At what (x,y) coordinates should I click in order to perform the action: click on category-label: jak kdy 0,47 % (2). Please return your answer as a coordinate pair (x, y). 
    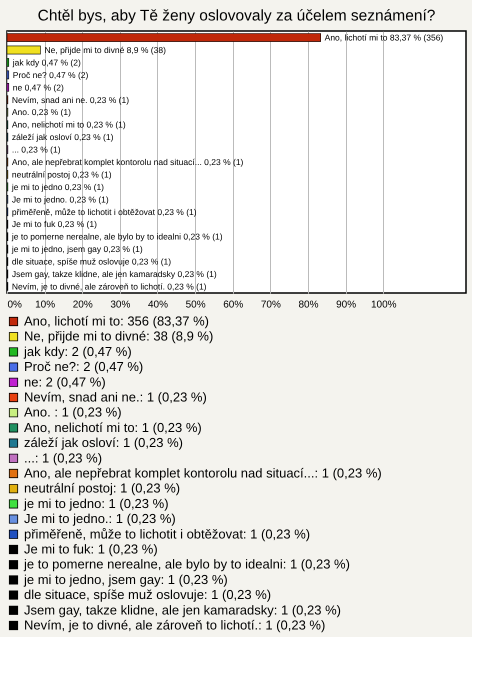
    Looking at the image, I should click on (46, 62).